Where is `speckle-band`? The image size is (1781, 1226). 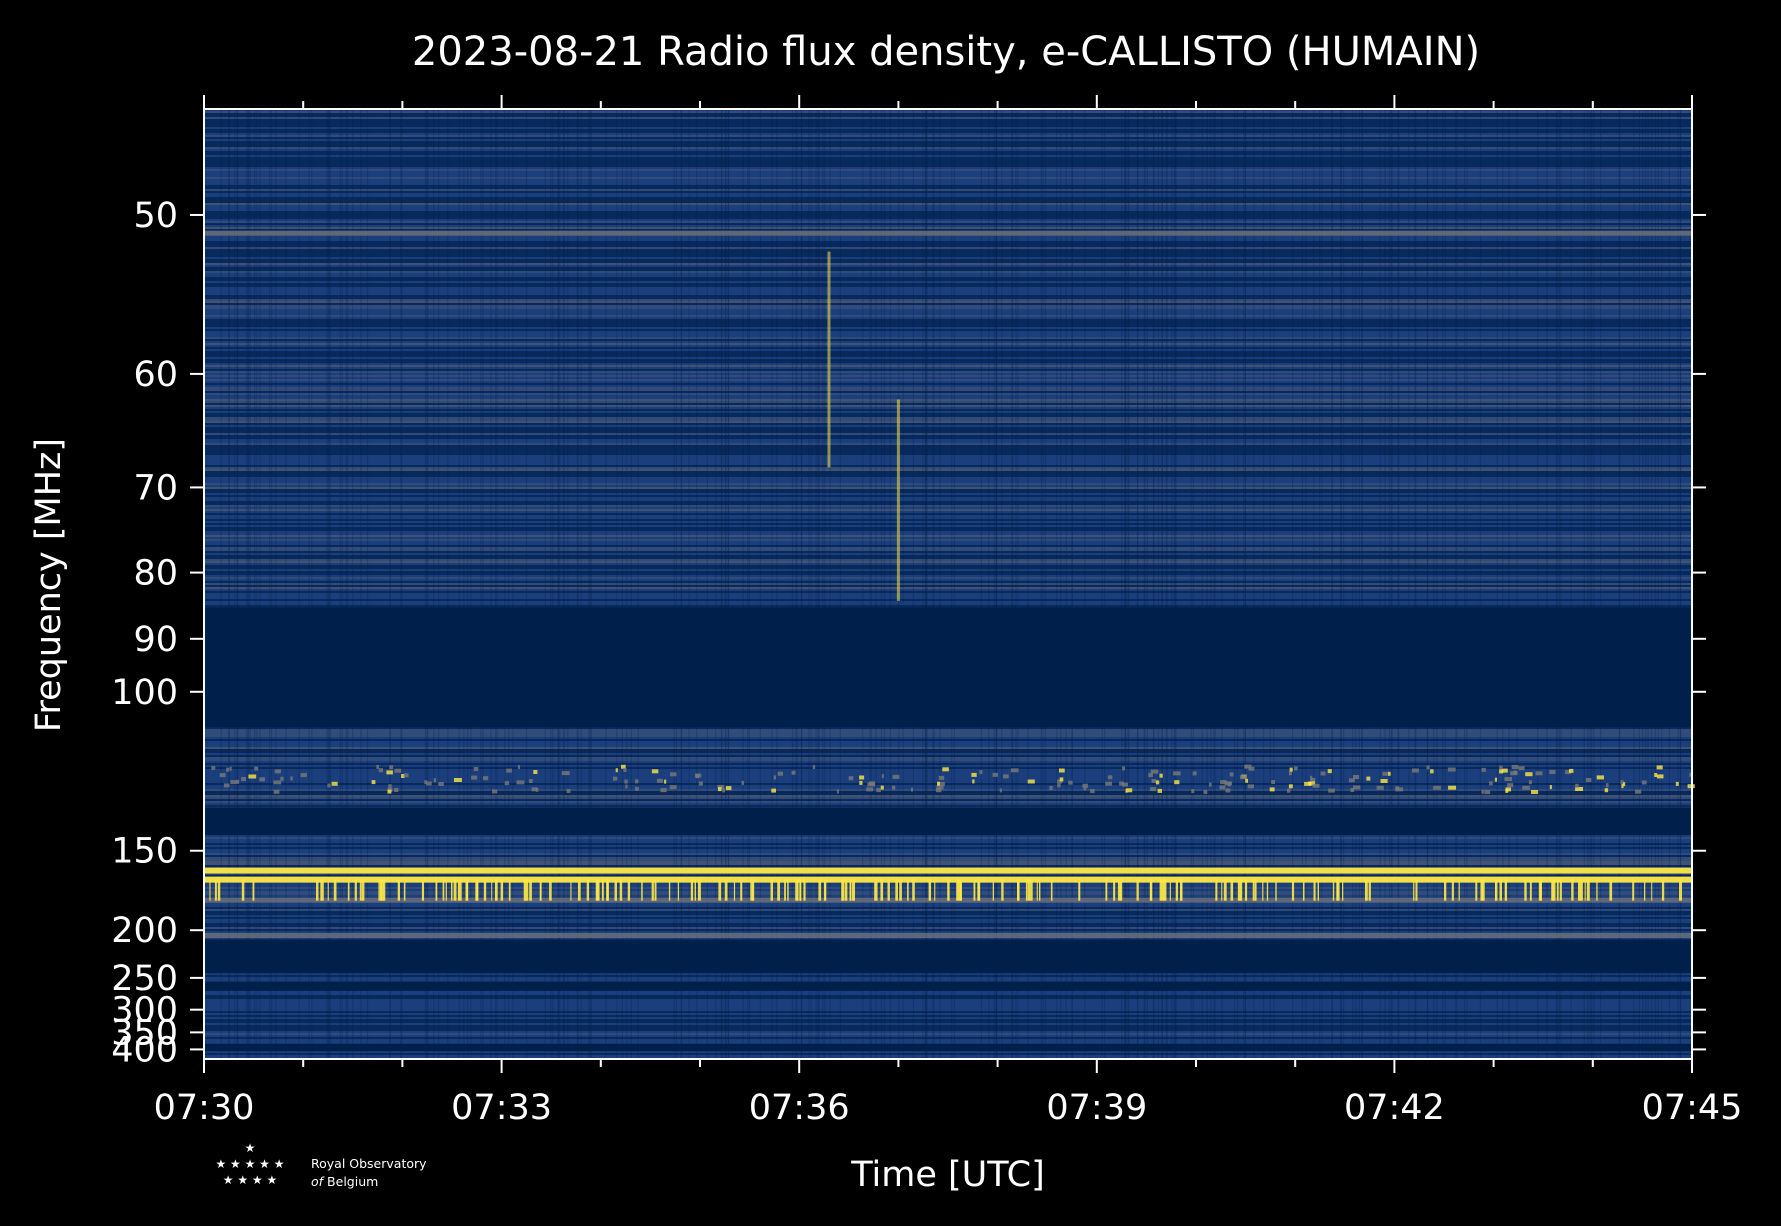 speckle-band is located at coordinates (953, 779).